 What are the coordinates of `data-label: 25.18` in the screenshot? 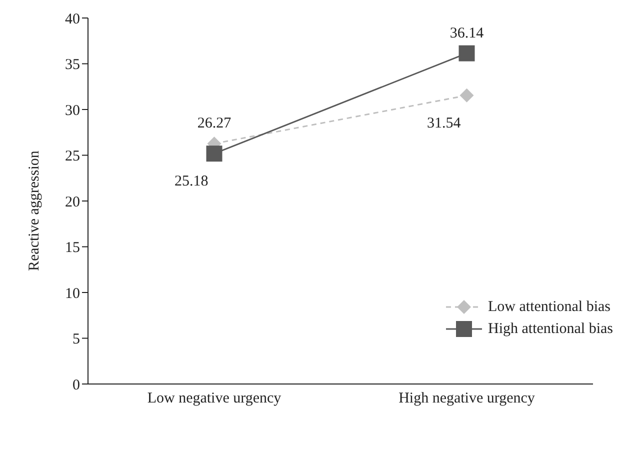 It's located at (191, 182).